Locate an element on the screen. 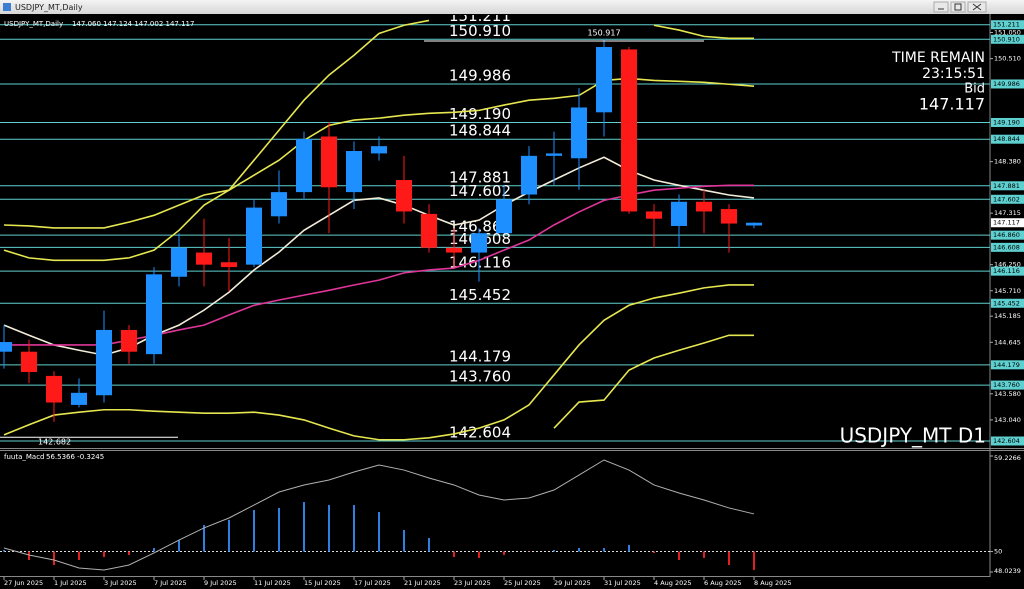  bid-tag is located at coordinates (1007, 223).